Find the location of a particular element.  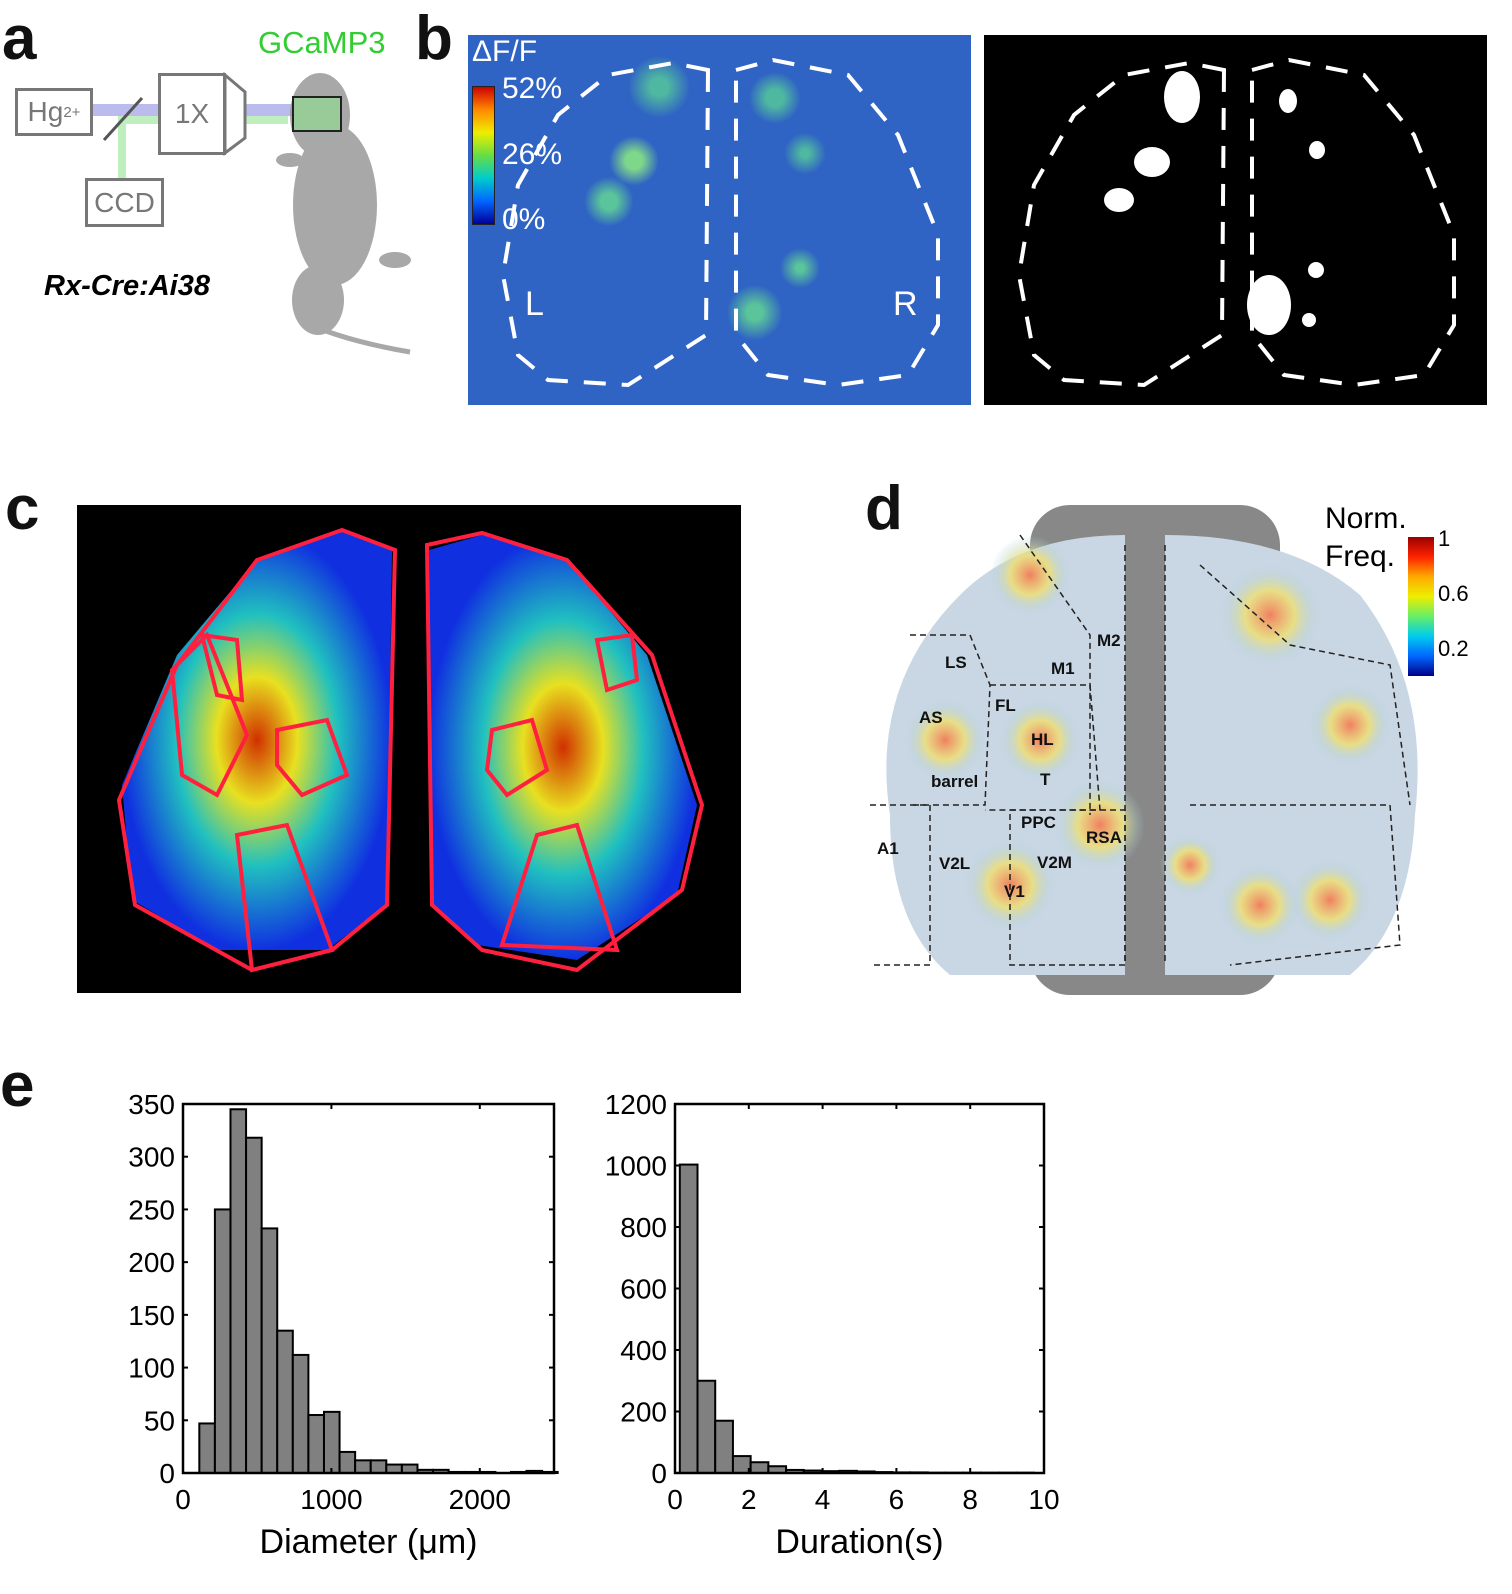

x-axis-label: Diameter (μm) is located at coordinates (369, 1542).